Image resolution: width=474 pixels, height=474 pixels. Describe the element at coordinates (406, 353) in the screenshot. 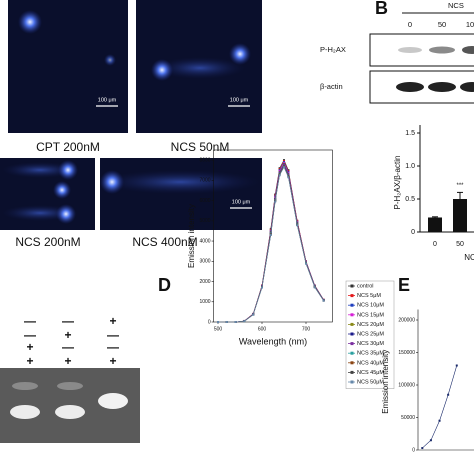

I see `y-tick-label: 150000` at that location.